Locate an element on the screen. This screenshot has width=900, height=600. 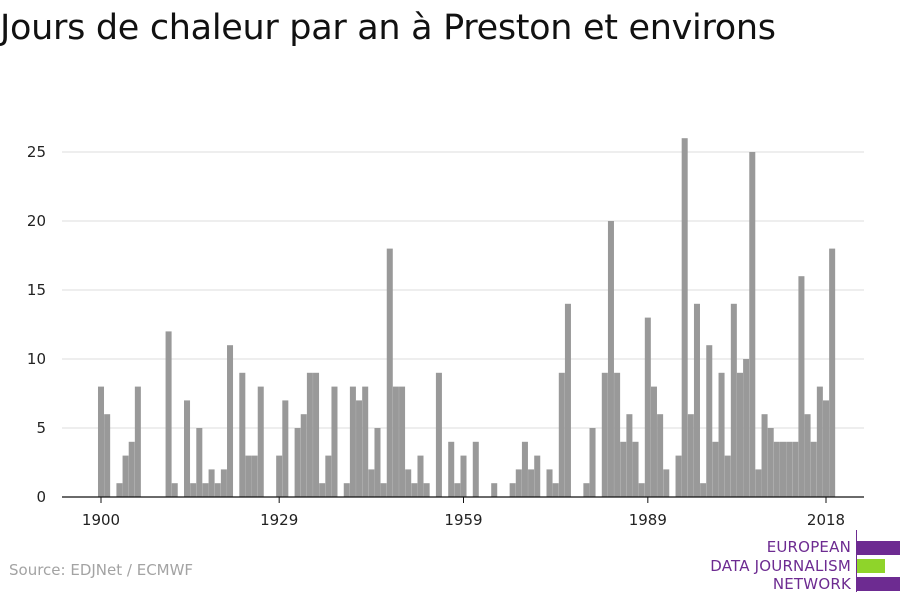
bar-1912 is located at coordinates (174, 490).